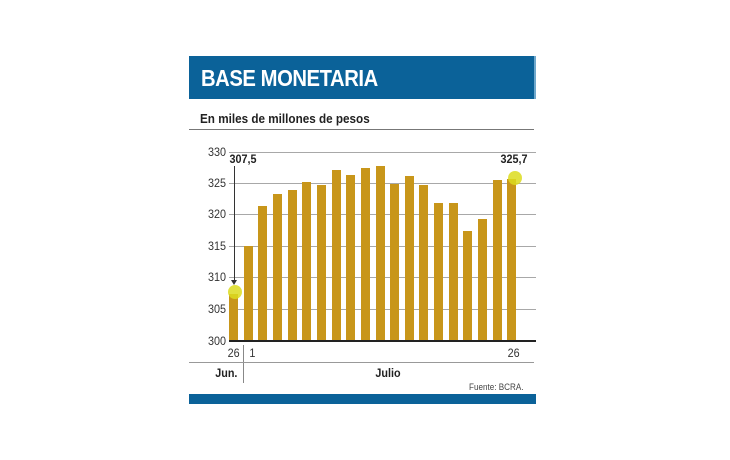 The width and height of the screenshot is (730, 460). I want to click on x-axis-baseline, so click(382, 341).